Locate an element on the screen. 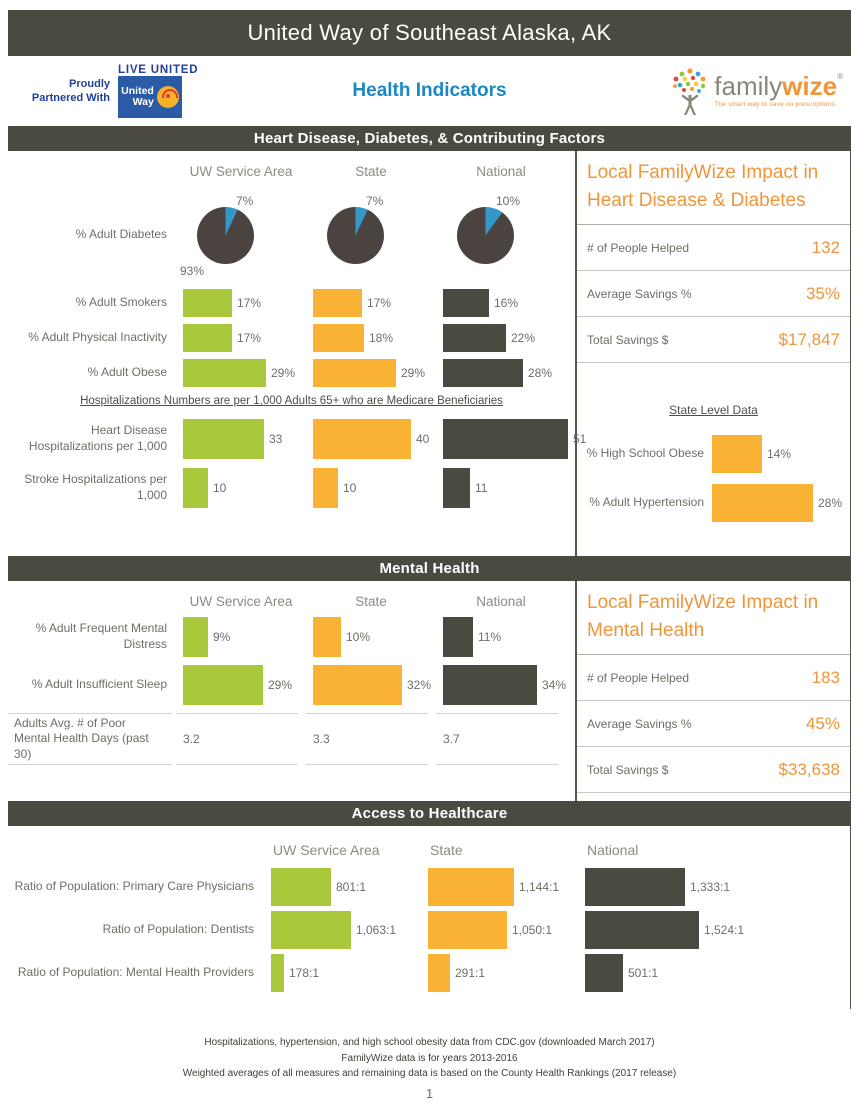  chart-cell: 801:1 is located at coordinates (341, 887).